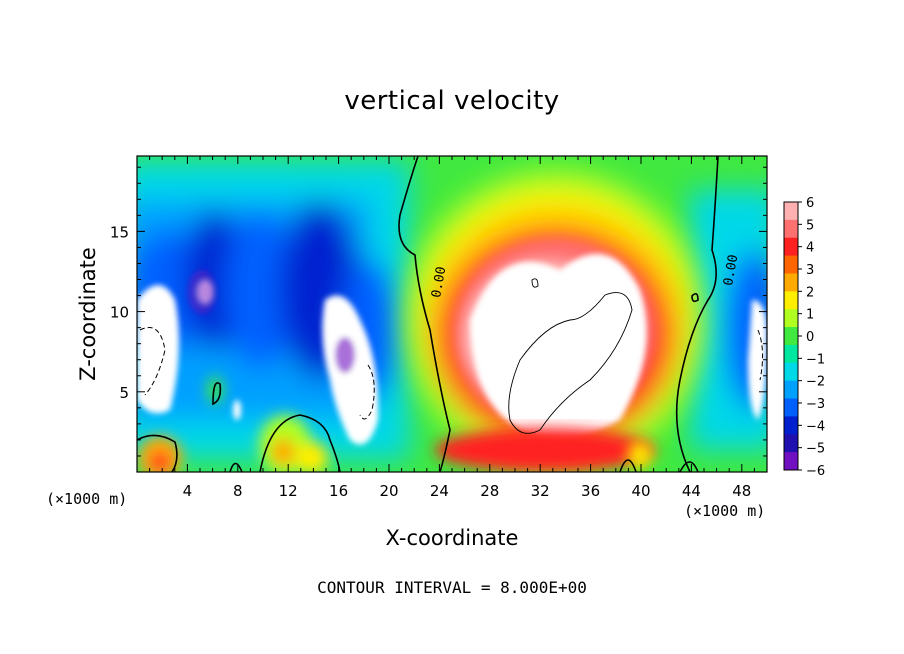 The image size is (904, 654). Describe the element at coordinates (731, 270) in the screenshot. I see `contour-label-right: 0.00` at that location.